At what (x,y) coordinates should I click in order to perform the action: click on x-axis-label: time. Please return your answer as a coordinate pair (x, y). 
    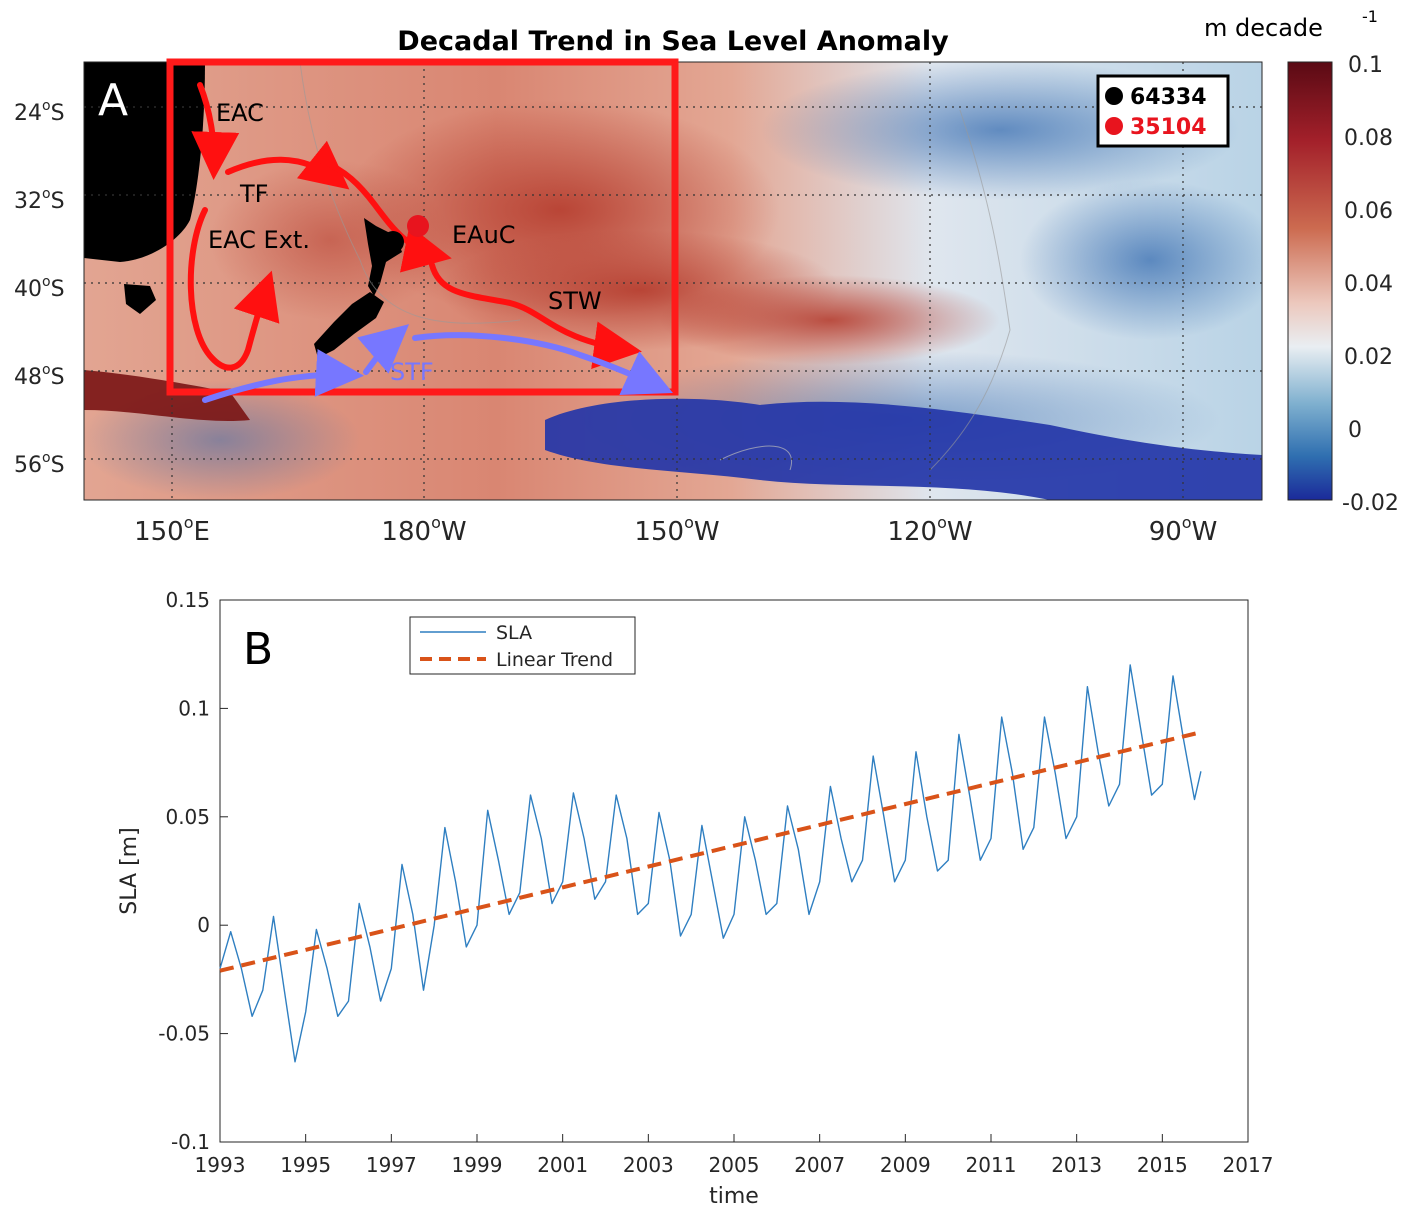
    Looking at the image, I should click on (734, 1196).